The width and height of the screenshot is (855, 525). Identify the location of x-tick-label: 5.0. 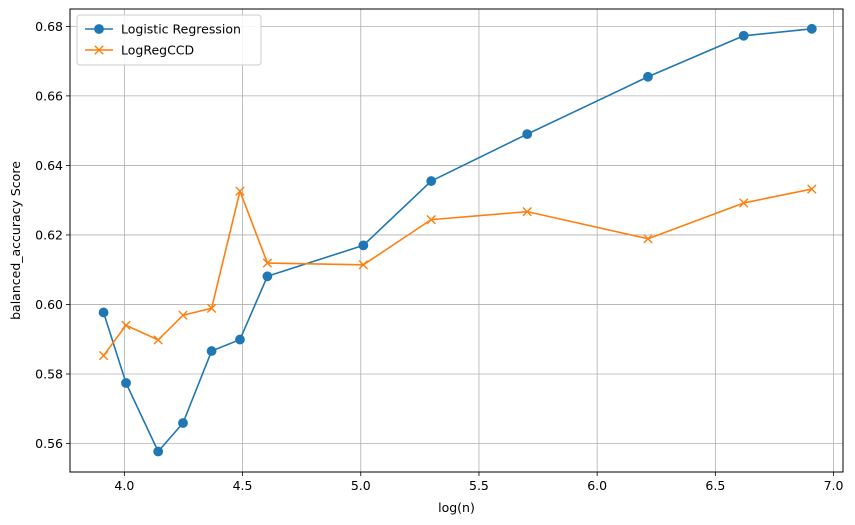
(361, 485).